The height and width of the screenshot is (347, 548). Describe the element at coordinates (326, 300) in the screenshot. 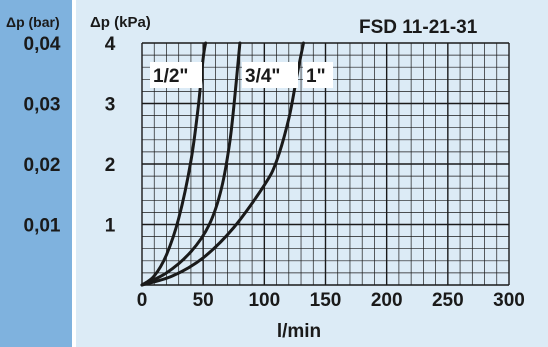

I see `x-tick-label: 150` at that location.